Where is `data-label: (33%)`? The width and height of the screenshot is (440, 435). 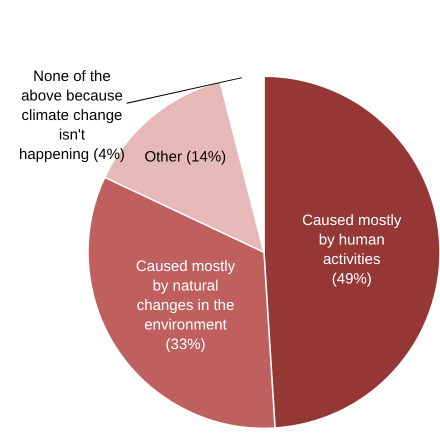 data-label: (33%) is located at coordinates (186, 344).